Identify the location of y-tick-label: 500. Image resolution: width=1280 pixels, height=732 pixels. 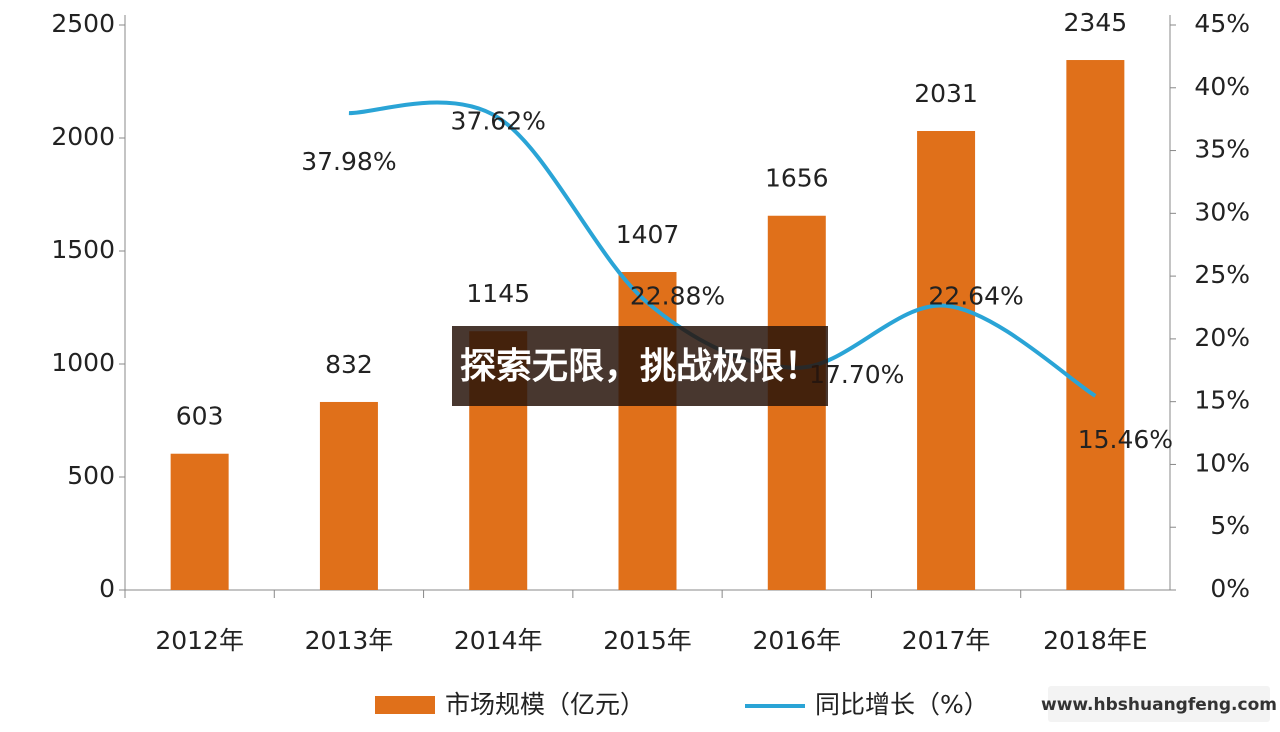
(91, 475).